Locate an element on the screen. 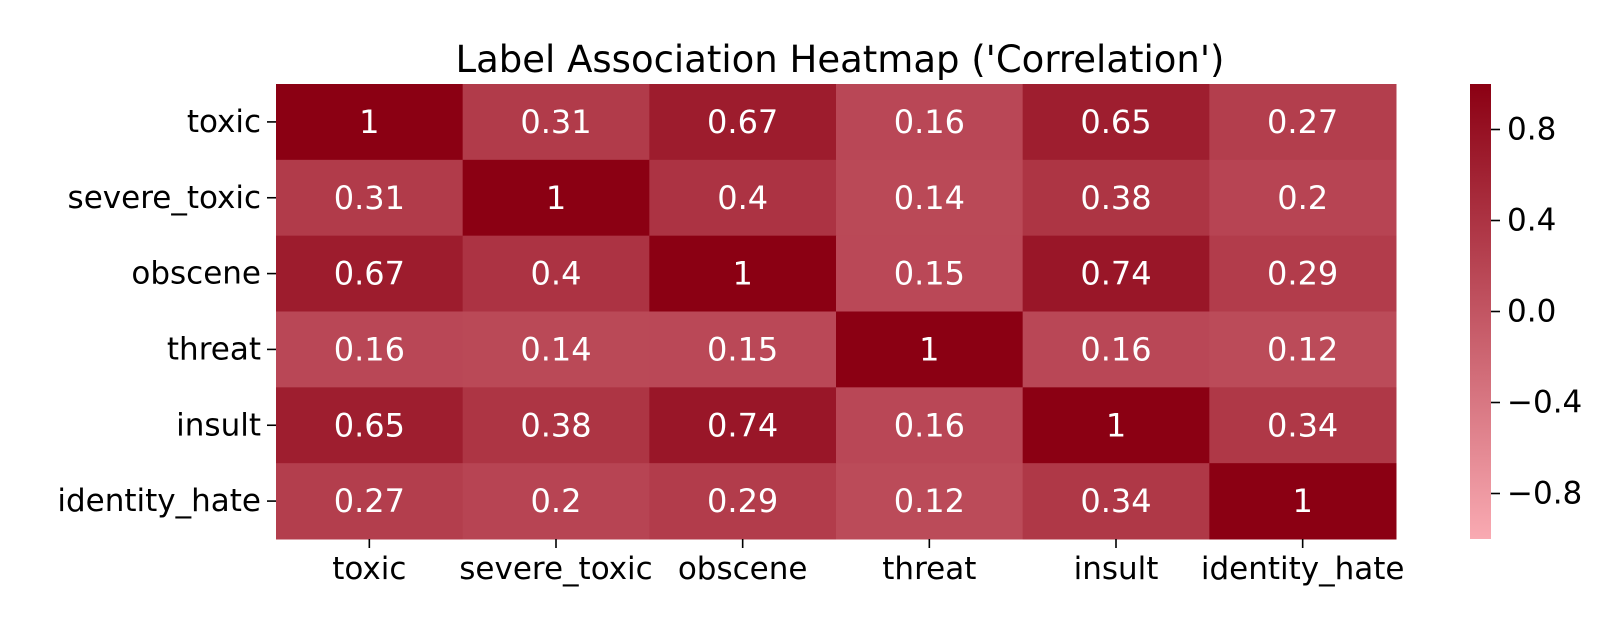  x-tick-label: insult is located at coordinates (1116, 569).